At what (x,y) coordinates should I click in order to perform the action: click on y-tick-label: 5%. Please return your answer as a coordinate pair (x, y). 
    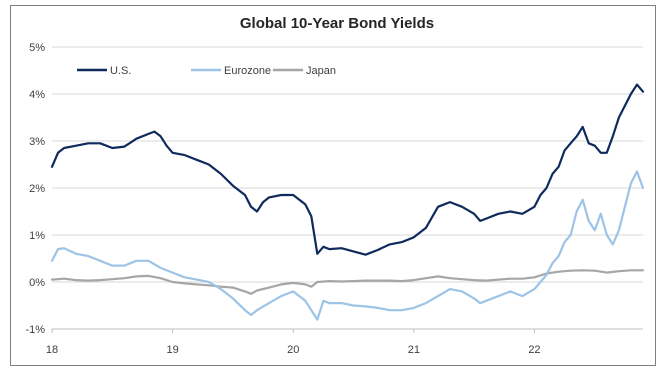
    Looking at the image, I should click on (37, 48).